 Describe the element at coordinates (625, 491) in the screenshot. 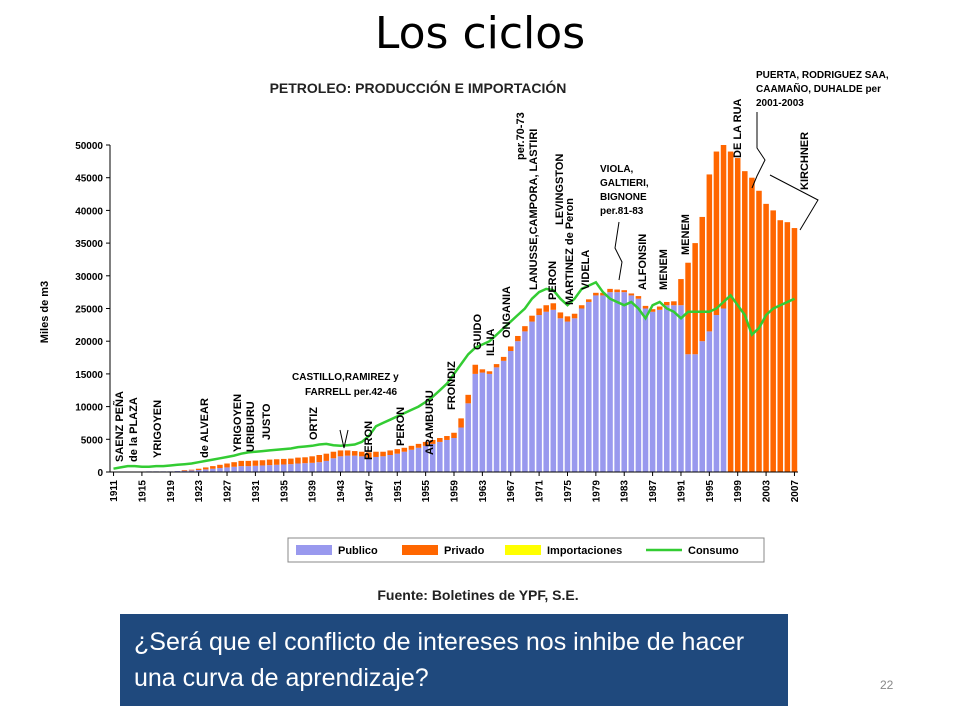

I see `x-tick-label: 1983` at that location.